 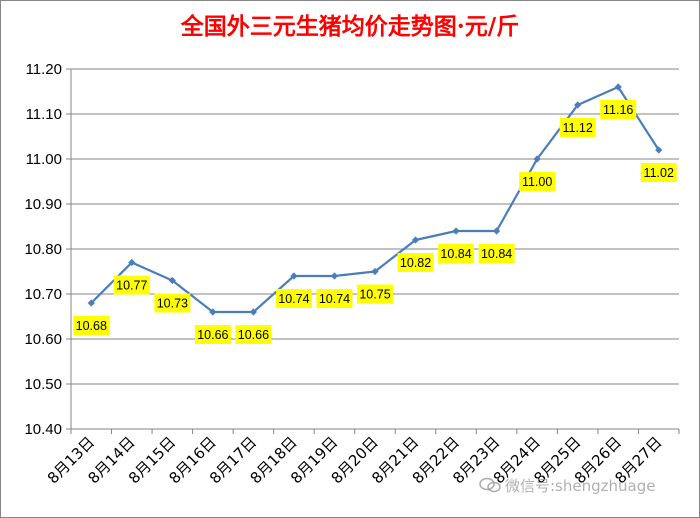 I want to click on wechat-icon, so click(x=490, y=485).